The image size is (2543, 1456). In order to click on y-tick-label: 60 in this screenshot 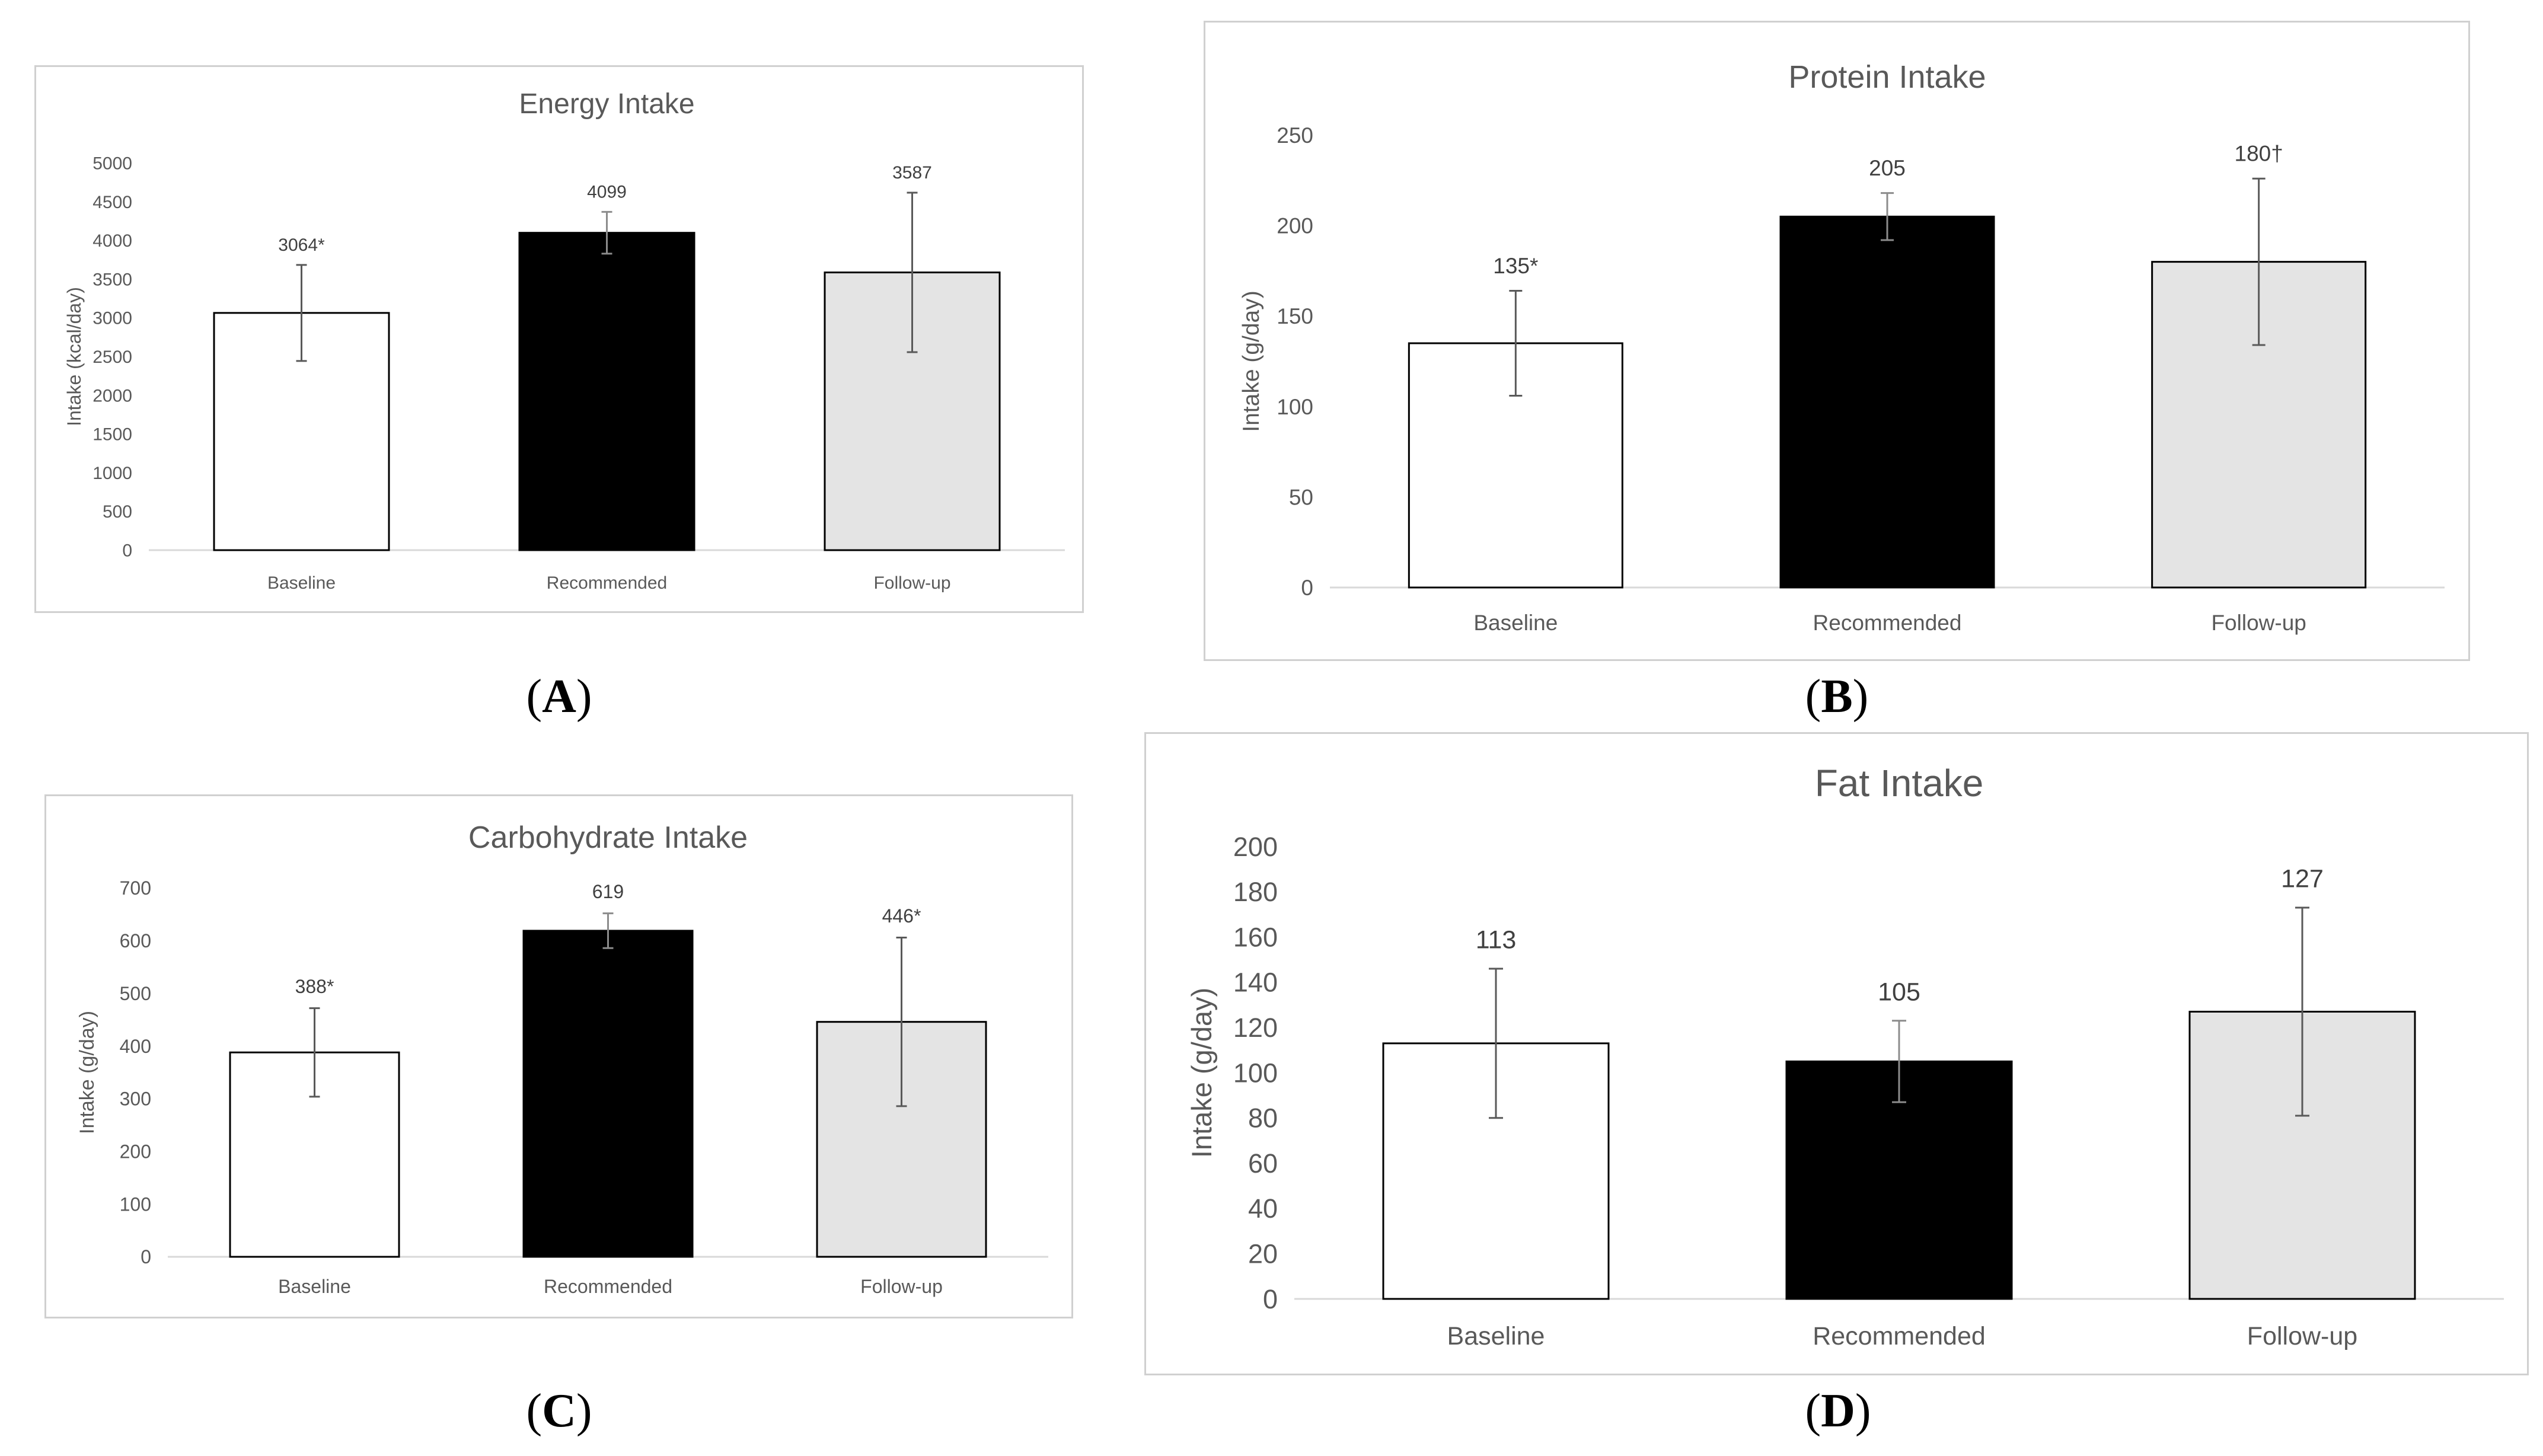, I will do `click(1263, 1163)`.